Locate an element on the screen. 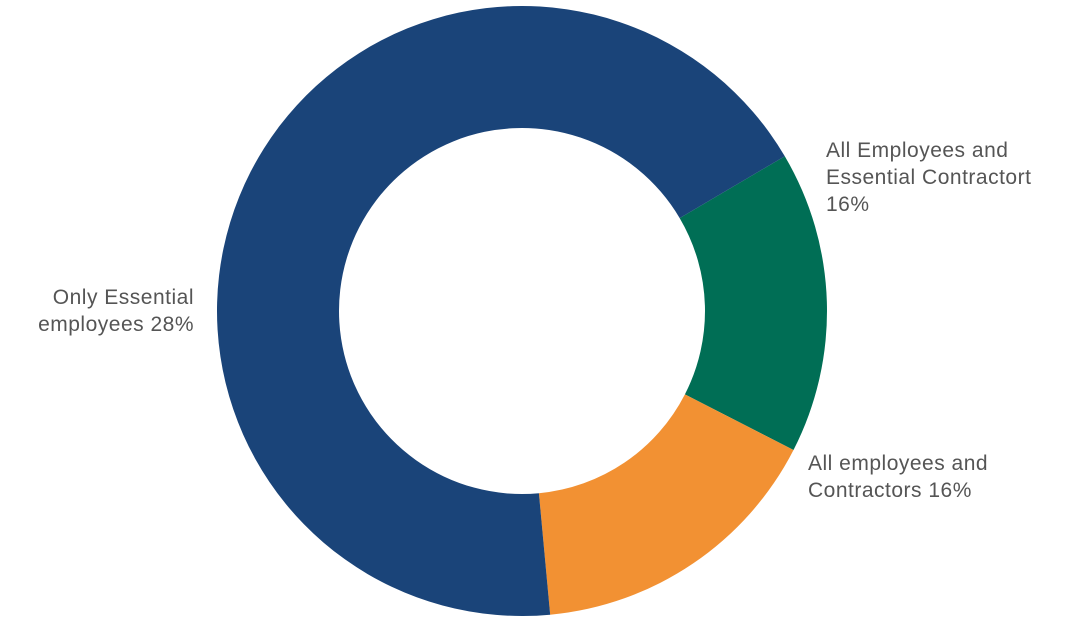 The width and height of the screenshot is (1089, 617). slice-label-line: All employees and is located at coordinates (898, 463).